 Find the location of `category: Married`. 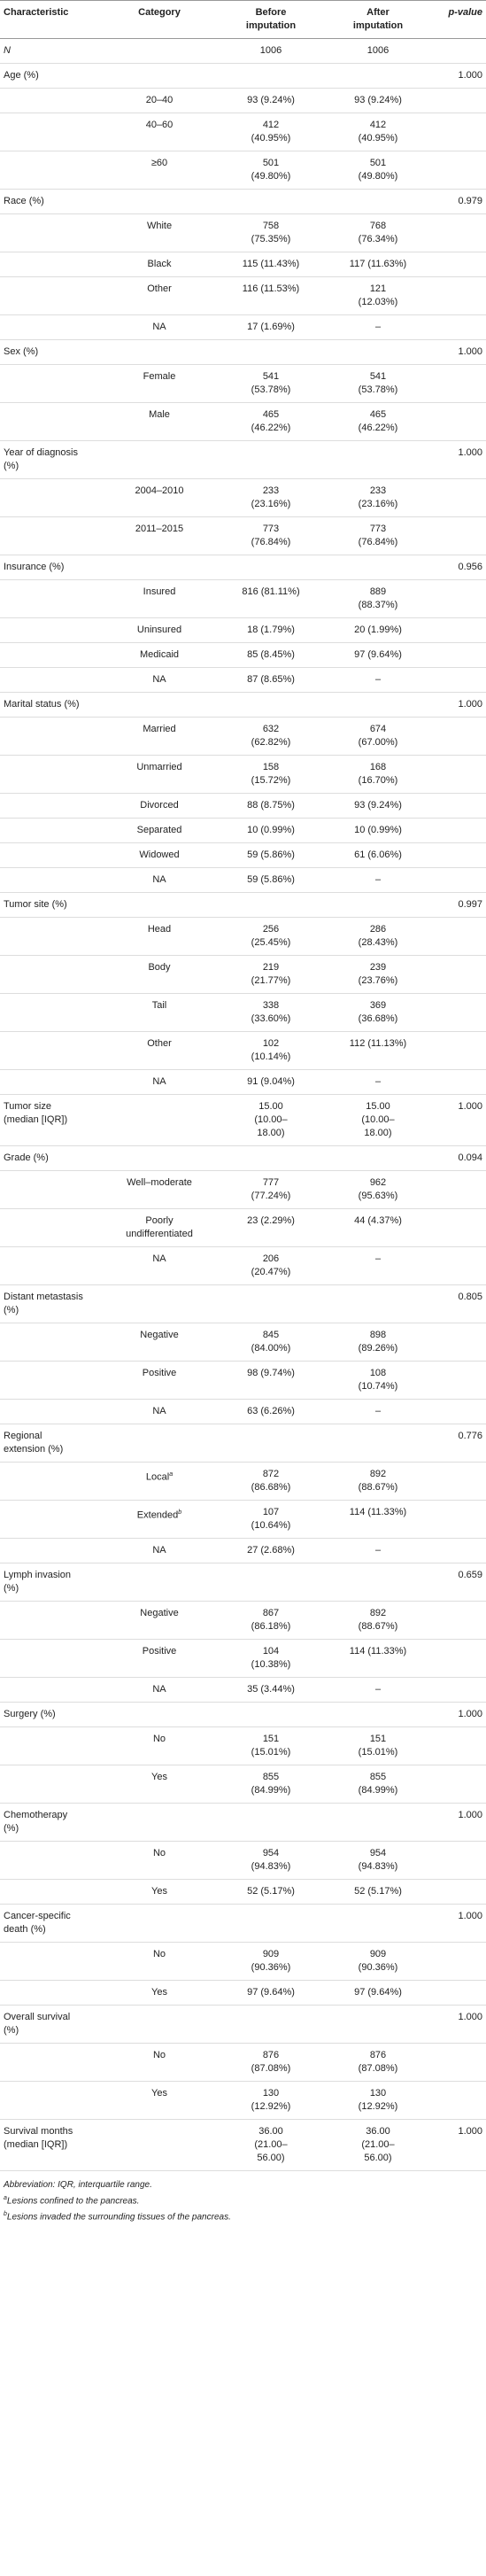

category: Married is located at coordinates (159, 729).